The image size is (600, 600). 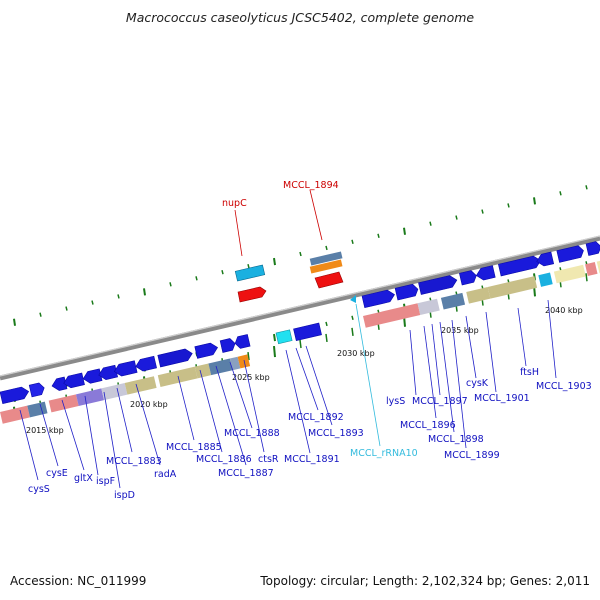 I want to click on label-MCCL_1891: MCCL_1891, so click(x=312, y=459).